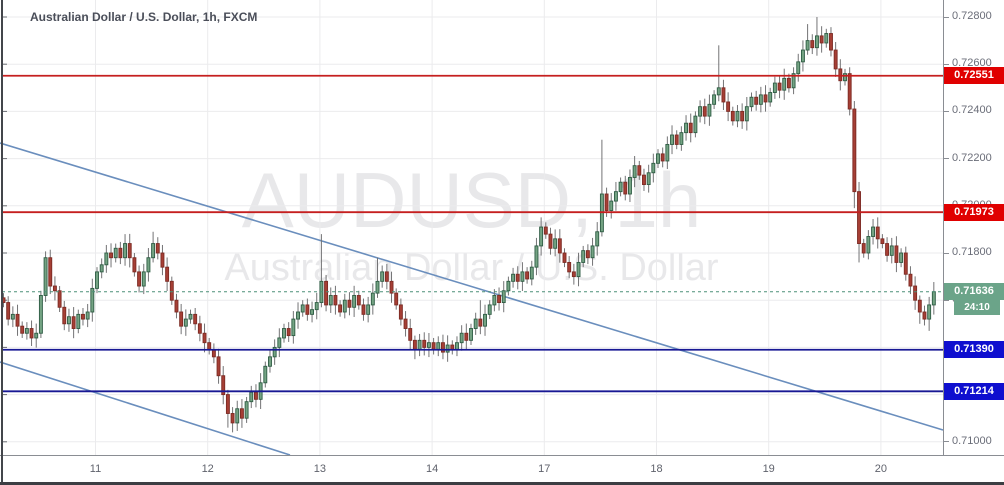 This screenshot has width=1004, height=485. I want to click on resistance-price-tag: 0.72551, so click(974, 76).